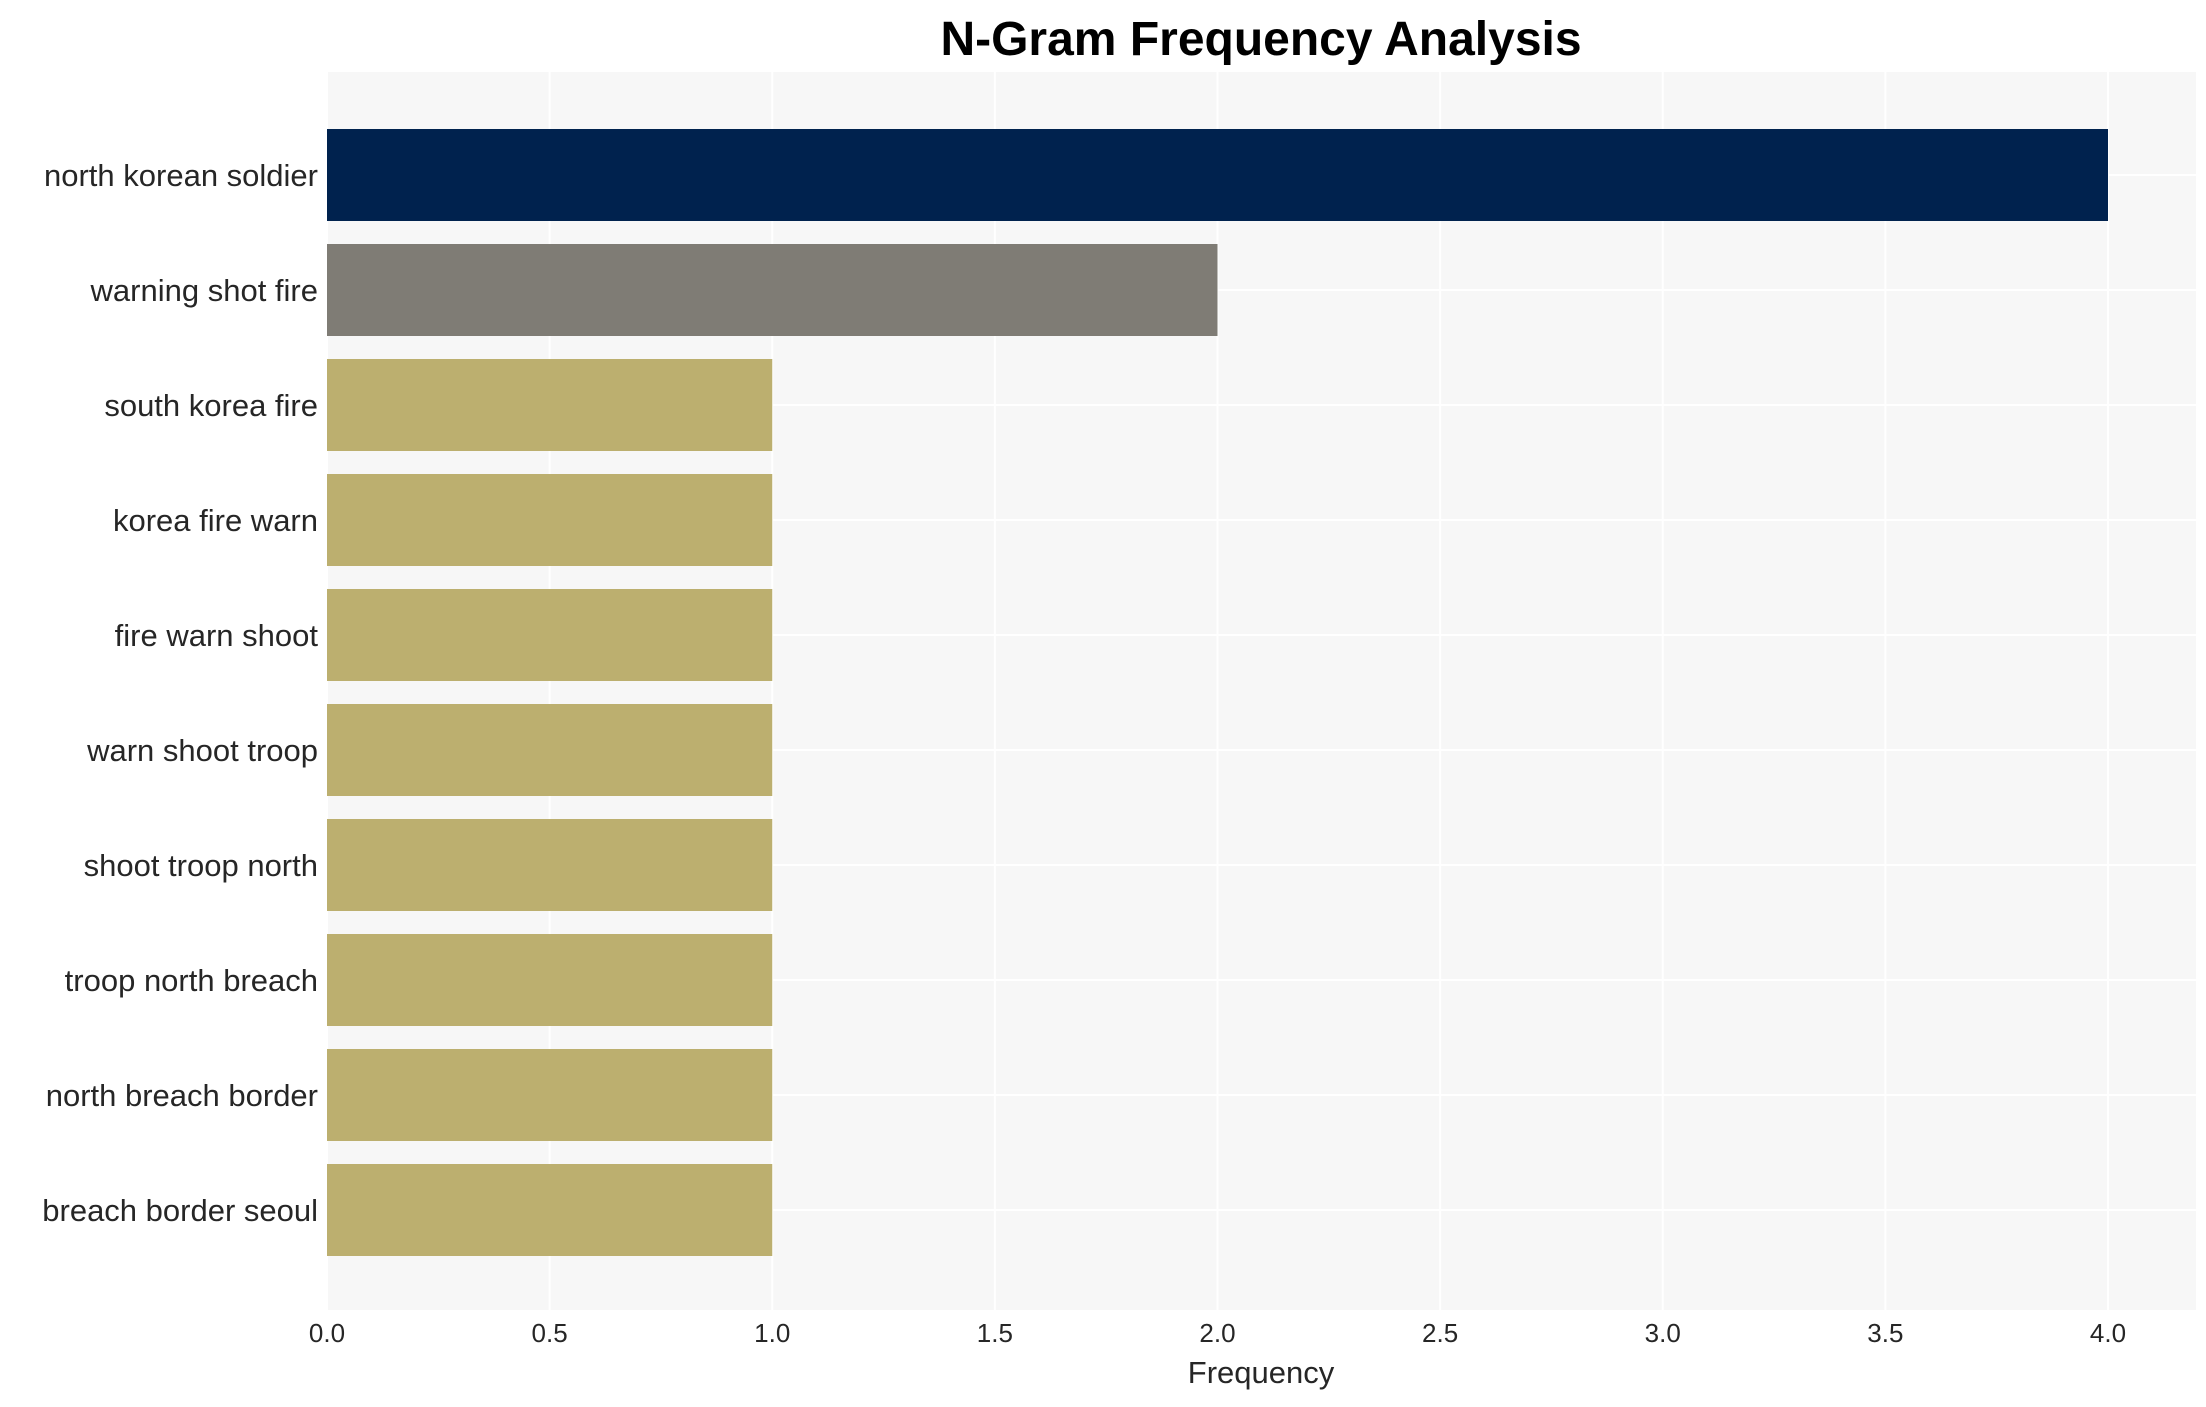 This screenshot has height=1407, width=2206. Describe the element at coordinates (204, 290) in the screenshot. I see `category-label: warning shot fire` at that location.